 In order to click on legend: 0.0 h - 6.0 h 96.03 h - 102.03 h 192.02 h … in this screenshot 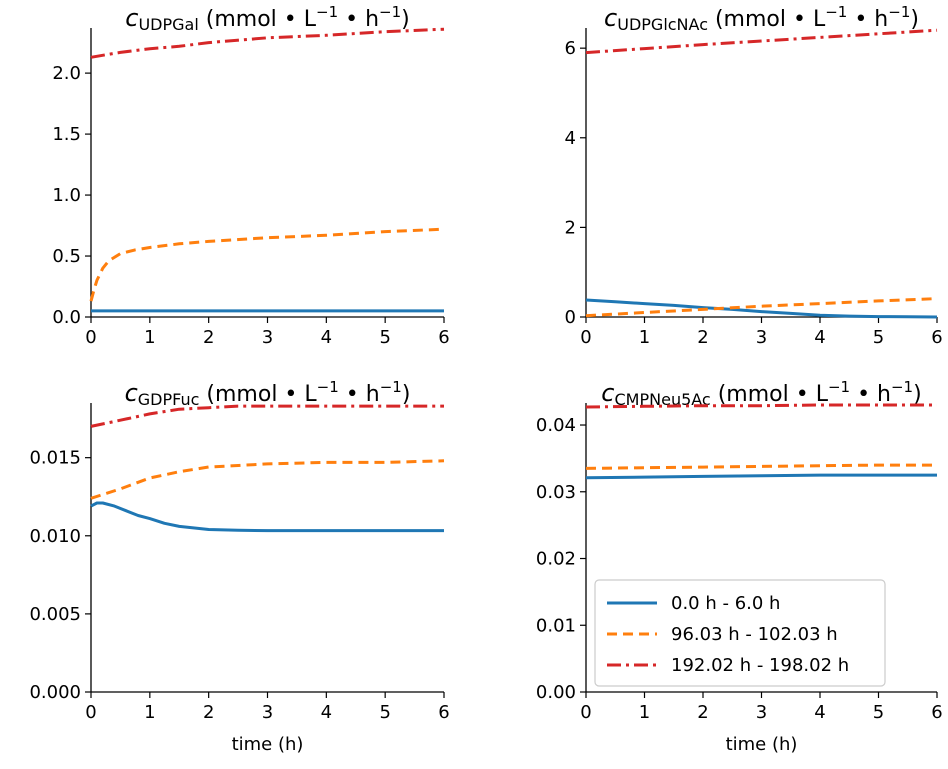, I will do `click(740, 633)`.